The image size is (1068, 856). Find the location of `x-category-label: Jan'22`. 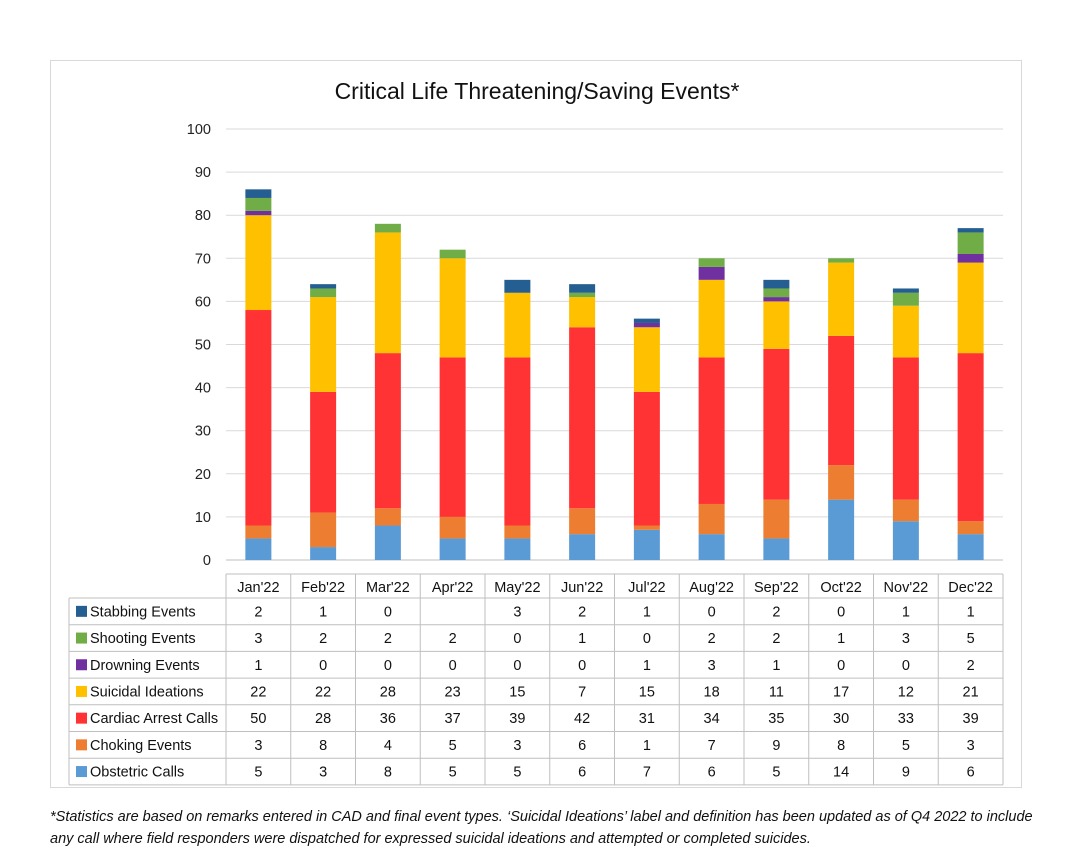

x-category-label: Jan'22 is located at coordinates (258, 588).